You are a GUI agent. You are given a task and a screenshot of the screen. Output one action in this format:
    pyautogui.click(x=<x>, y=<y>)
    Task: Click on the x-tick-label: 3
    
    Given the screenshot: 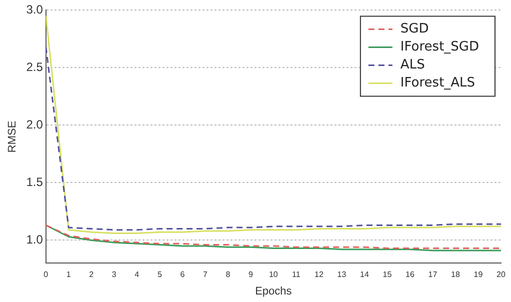 What is the action you would take?
    pyautogui.click(x=114, y=275)
    